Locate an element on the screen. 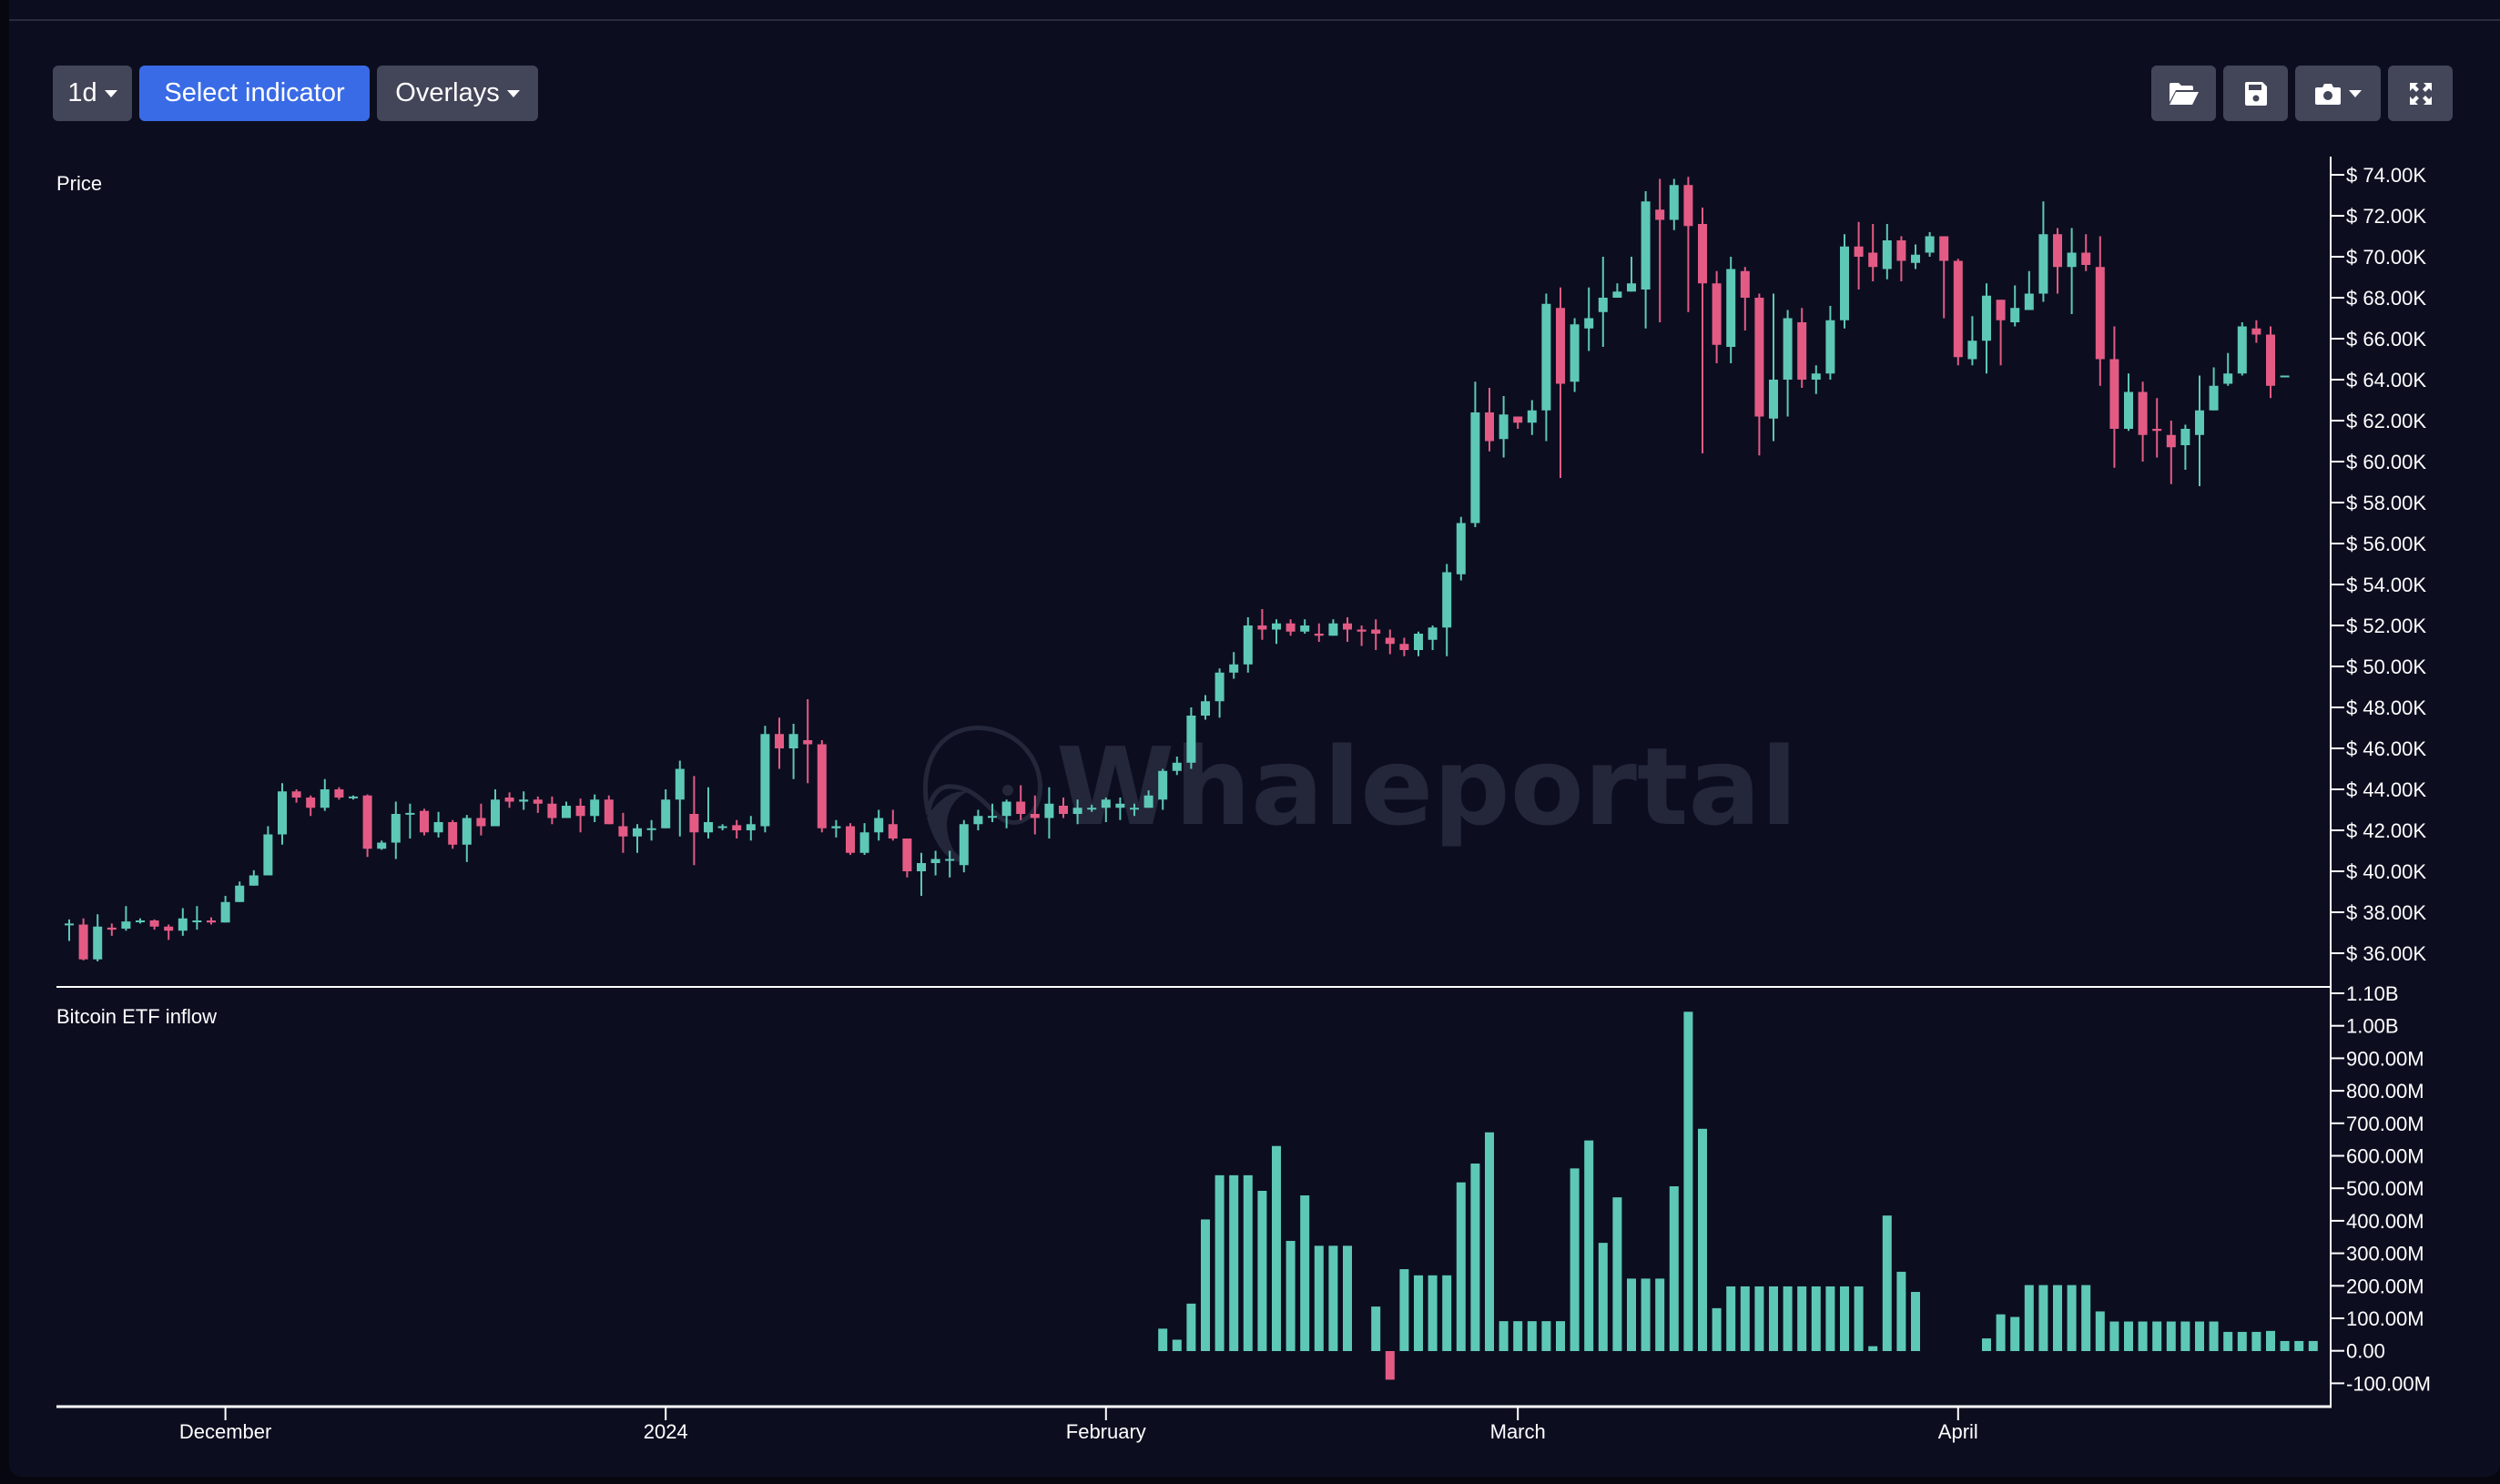 The image size is (2500, 1484). open-button is located at coordinates (2184, 93).